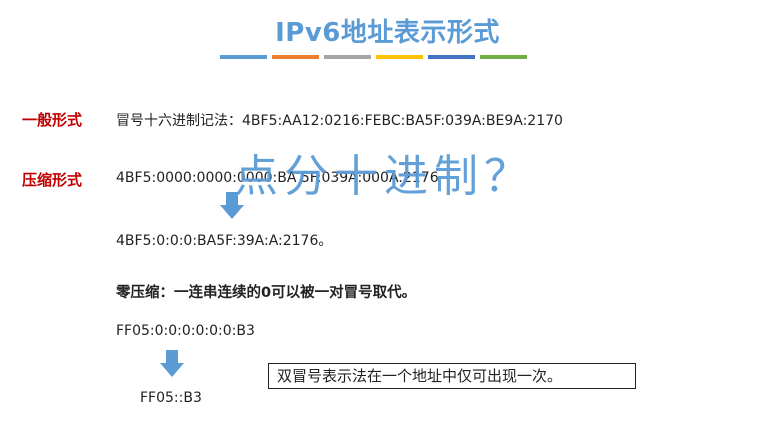 The height and width of the screenshot is (439, 775). What do you see at coordinates (373, 57) in the screenshot?
I see `title-underline-stripes` at bounding box center [373, 57].